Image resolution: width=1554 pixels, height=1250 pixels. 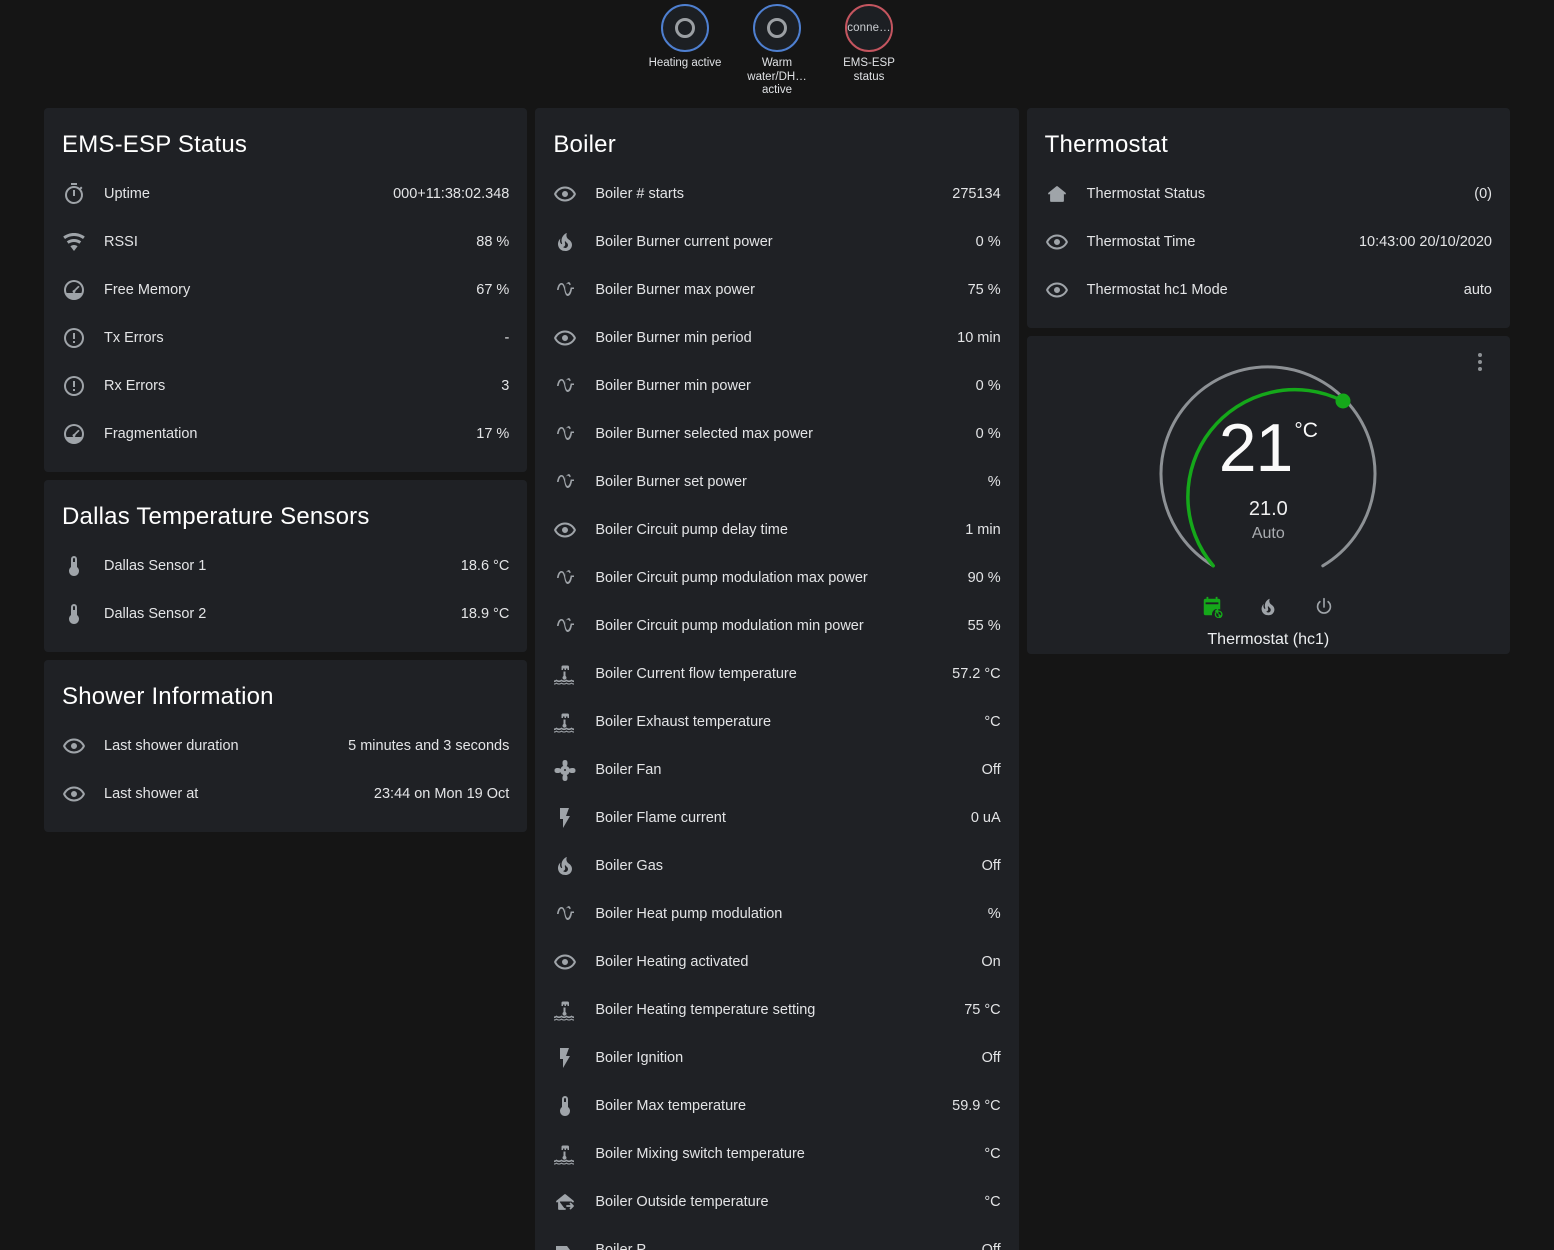 What do you see at coordinates (493, 434) in the screenshot?
I see `entity-value: 17 %` at bounding box center [493, 434].